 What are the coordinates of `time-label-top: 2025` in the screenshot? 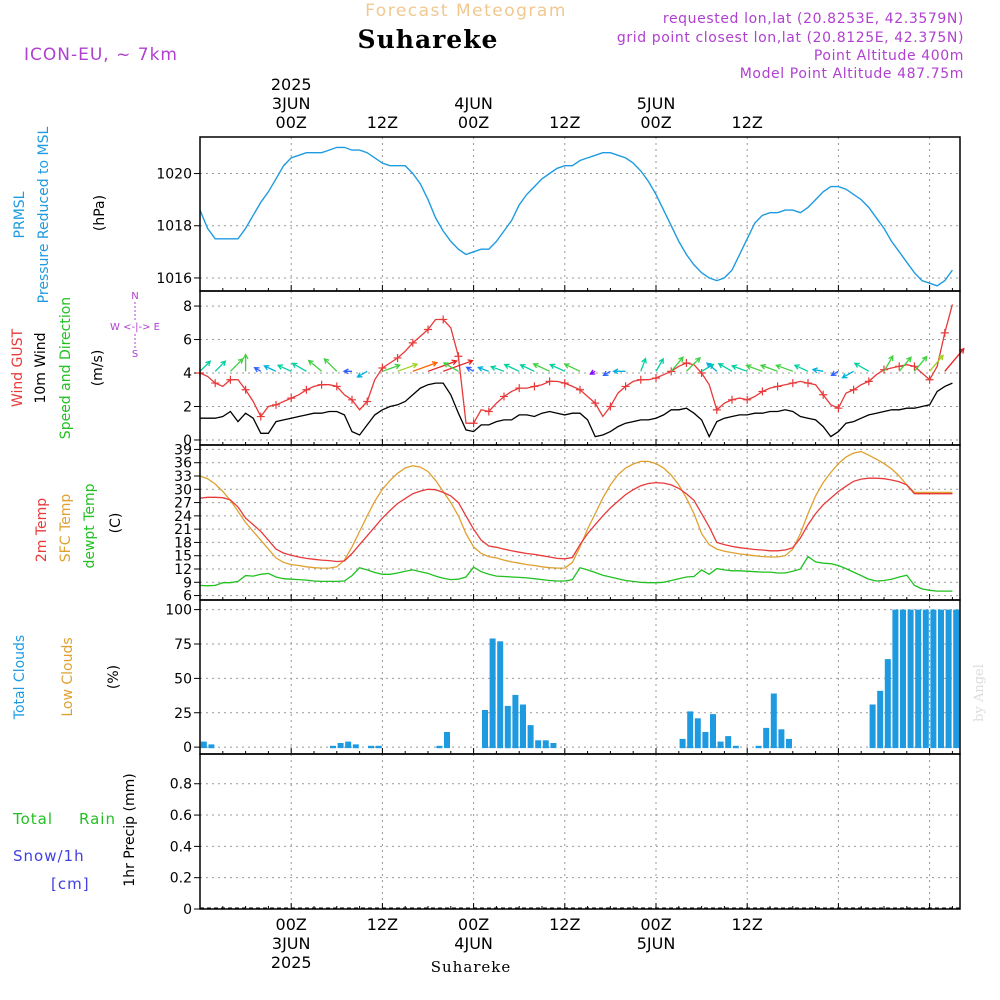 It's located at (291, 84).